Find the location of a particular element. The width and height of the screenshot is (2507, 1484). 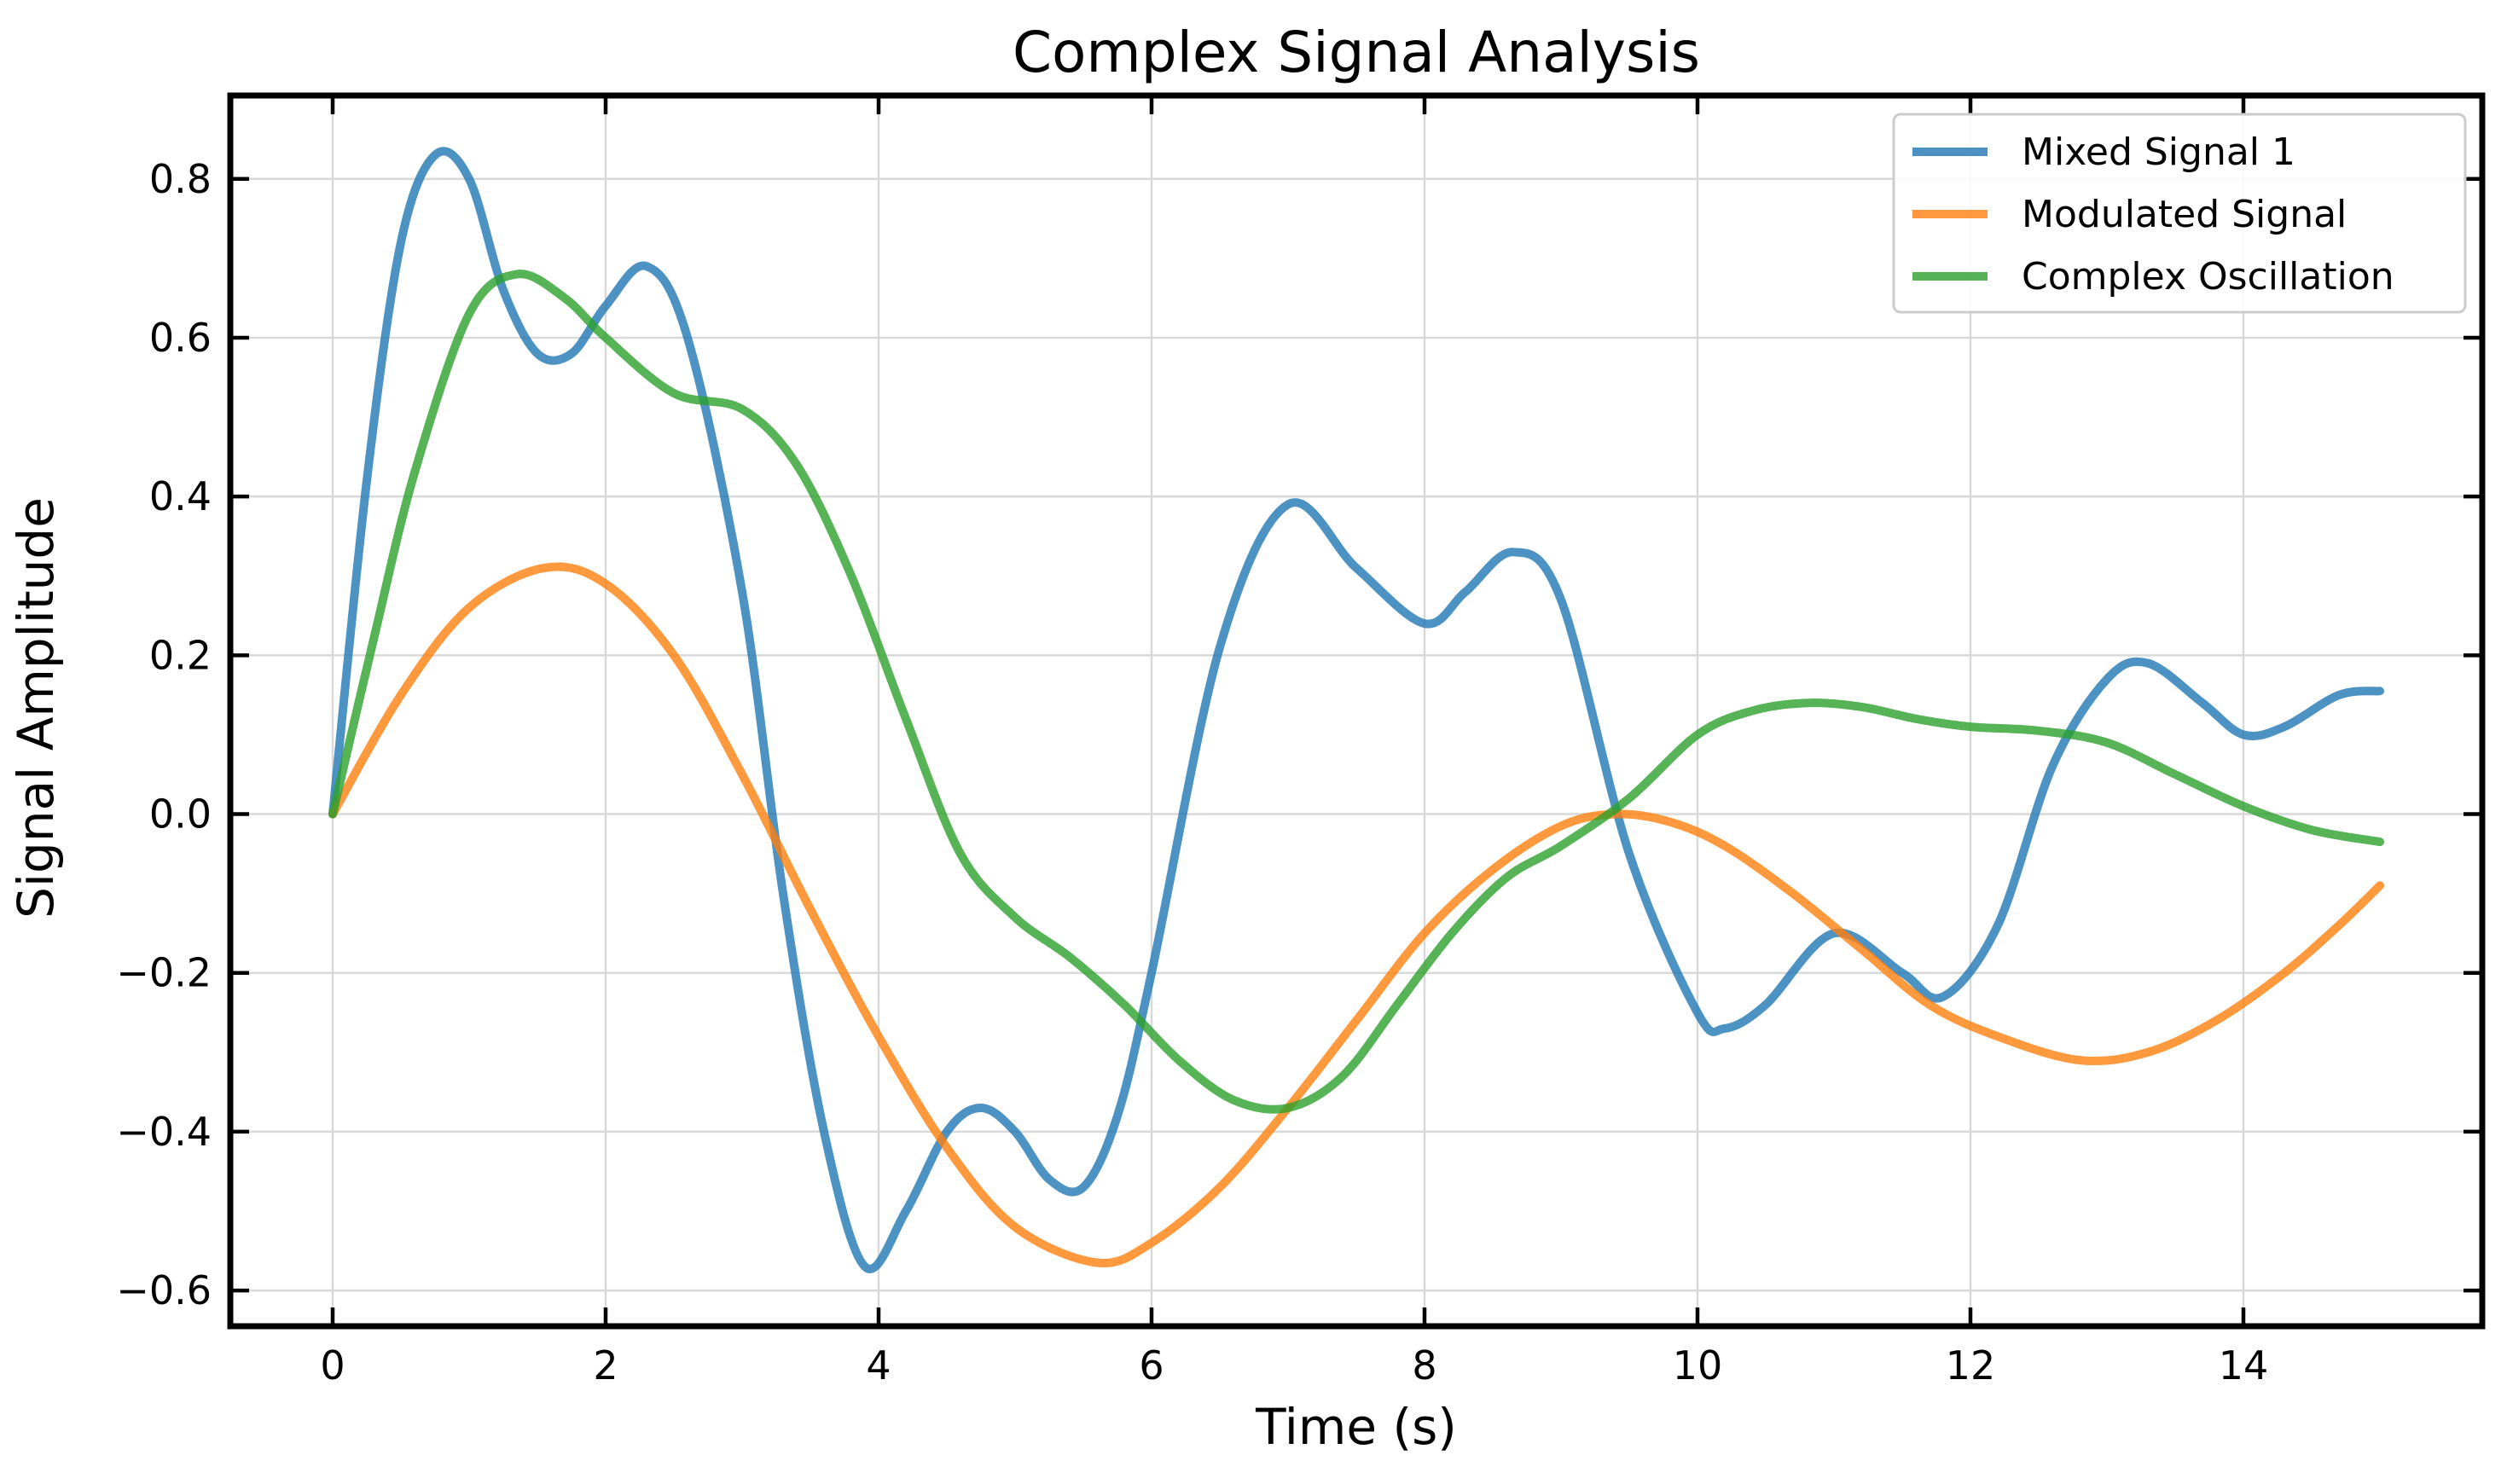

y-tick-label: 0.6 is located at coordinates (180, 338).